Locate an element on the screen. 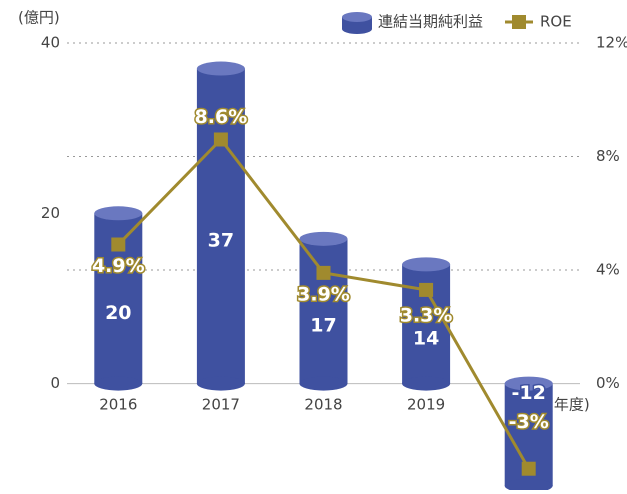  y-axis-label: (億円) is located at coordinates (39, 18).